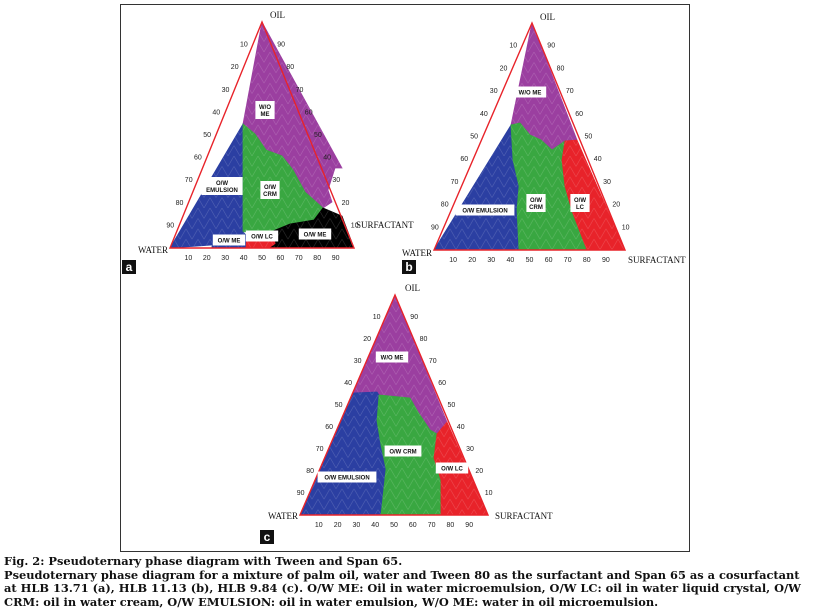 The width and height of the screenshot is (814, 613). I want to click on right-axis-tick: 70, so click(570, 91).